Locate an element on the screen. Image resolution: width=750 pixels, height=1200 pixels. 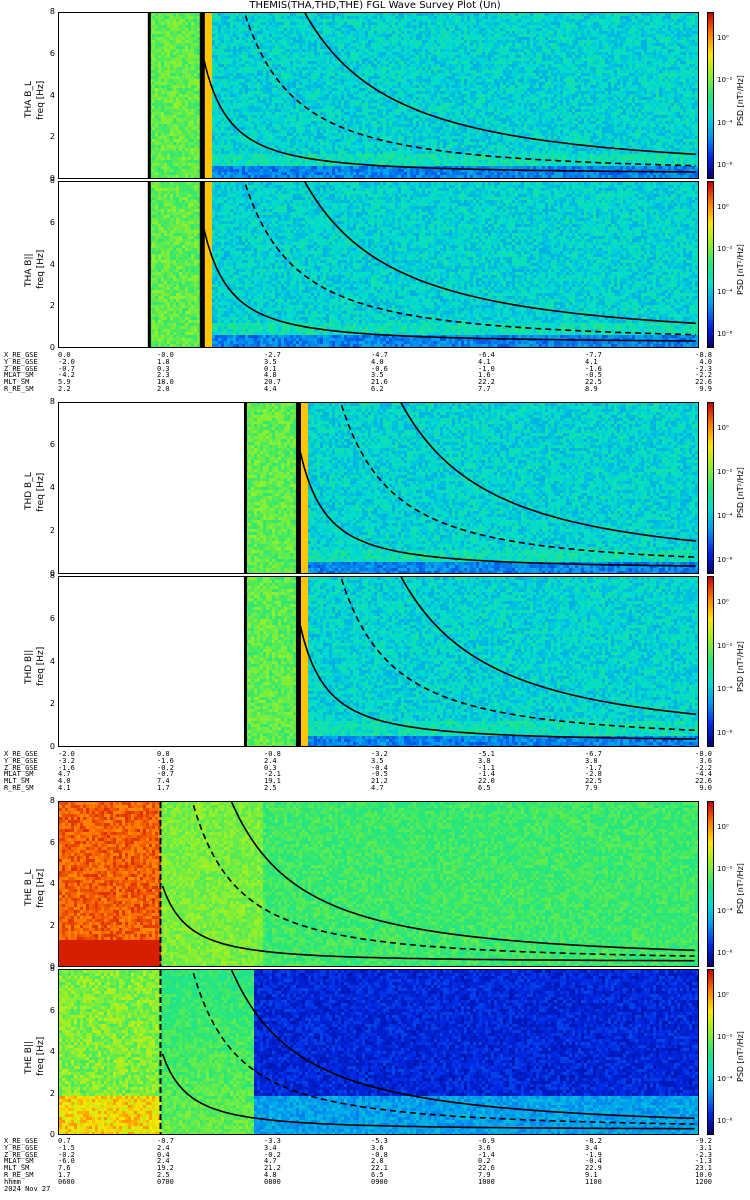
panel-ylabel: THD B_L is located at coordinates (29, 491).